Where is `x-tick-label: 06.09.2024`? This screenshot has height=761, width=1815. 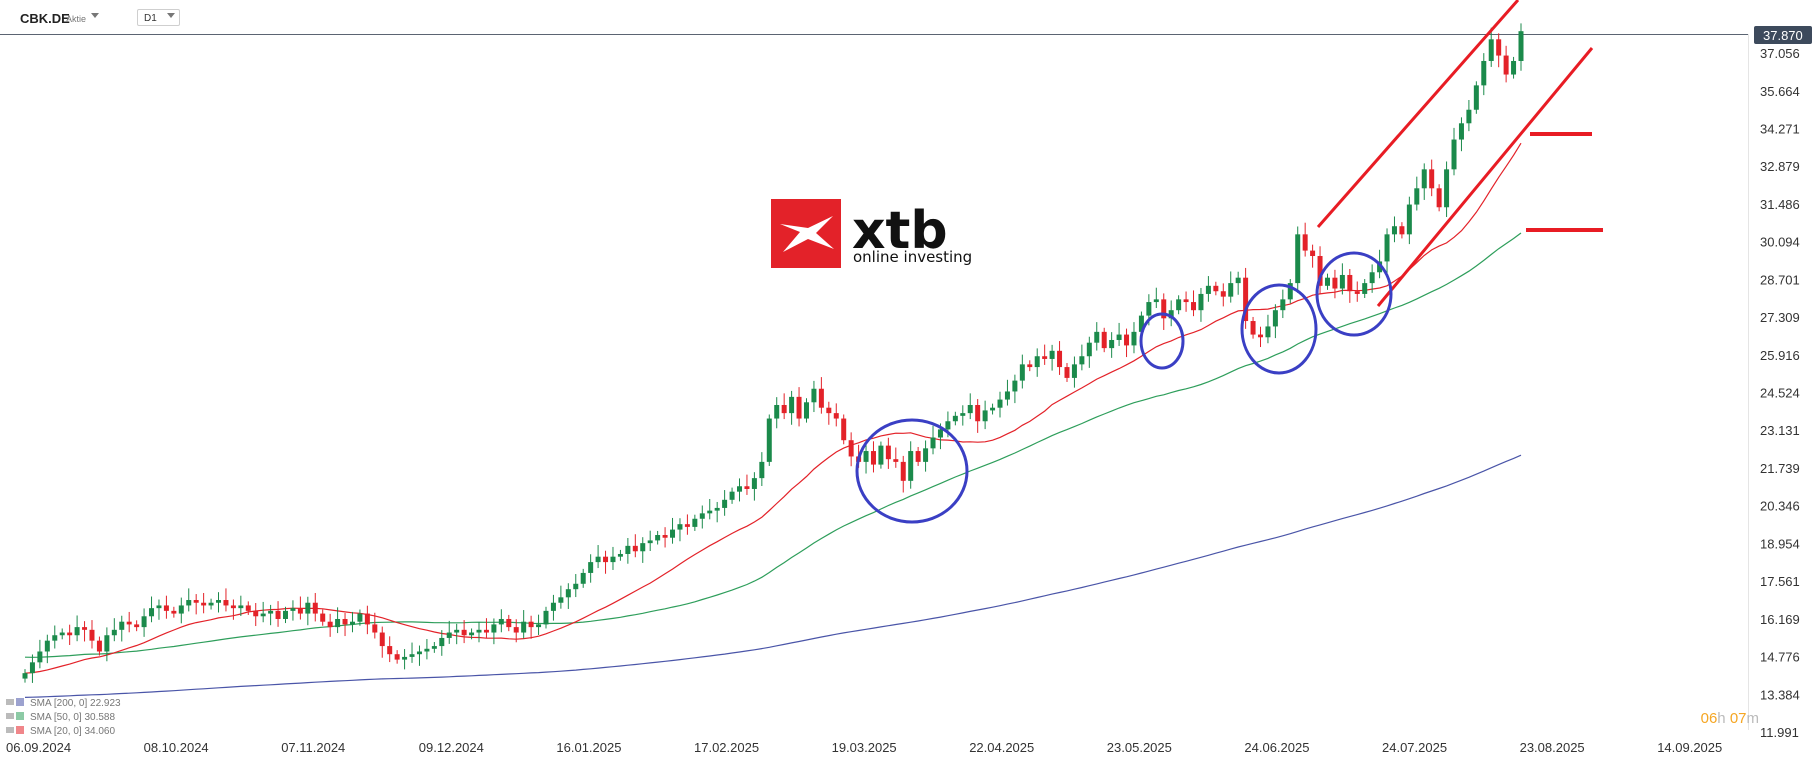
x-tick-label: 06.09.2024 is located at coordinates (38, 747).